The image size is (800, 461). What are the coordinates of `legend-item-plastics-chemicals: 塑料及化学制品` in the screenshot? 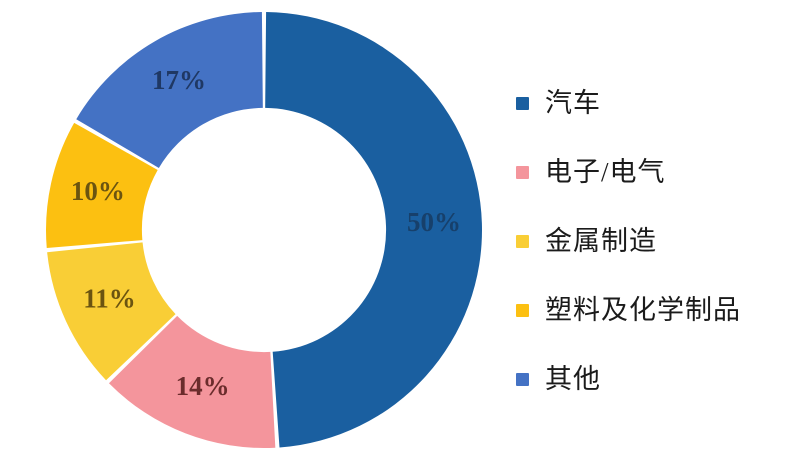 It's located at (628, 310).